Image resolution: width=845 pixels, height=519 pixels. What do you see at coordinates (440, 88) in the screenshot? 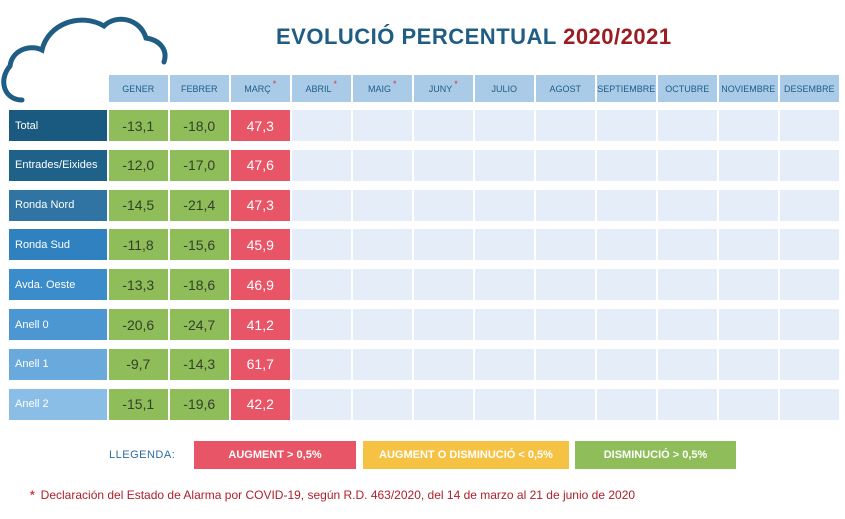
I see `column-header-label: JUNY` at bounding box center [440, 88].